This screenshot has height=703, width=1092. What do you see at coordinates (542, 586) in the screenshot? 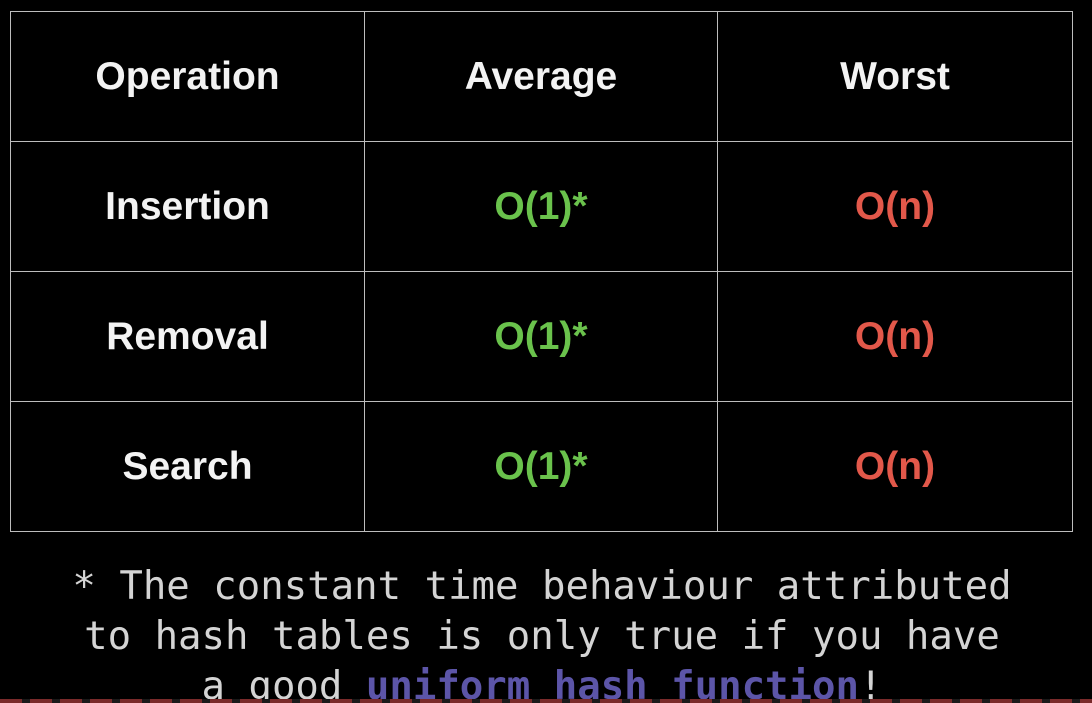
I see `footnote-line-1: * The constant time behaviour attributed` at bounding box center [542, 586].